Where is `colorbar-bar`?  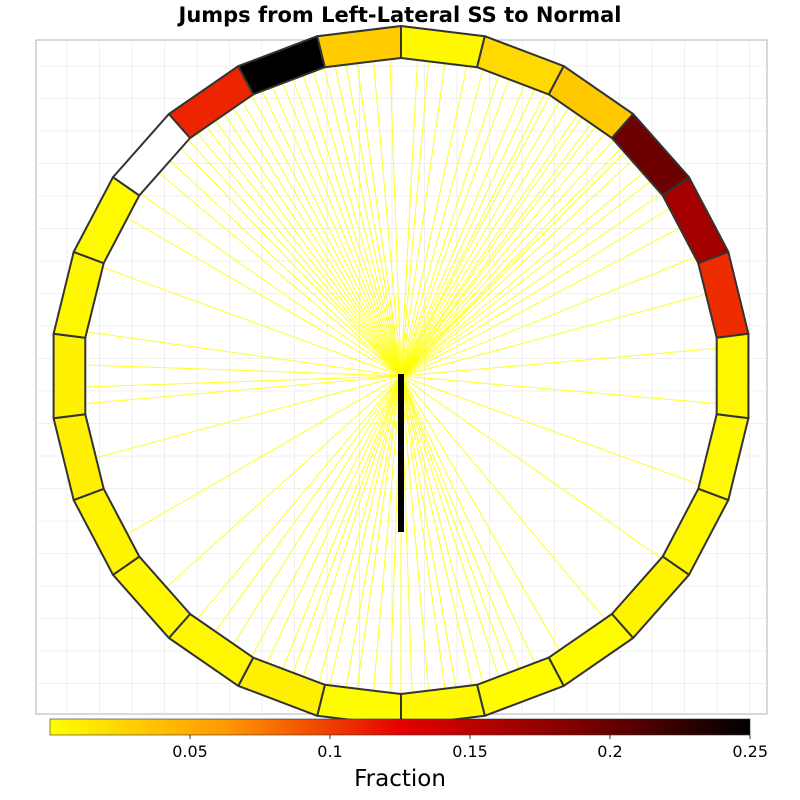 colorbar-bar is located at coordinates (400, 727).